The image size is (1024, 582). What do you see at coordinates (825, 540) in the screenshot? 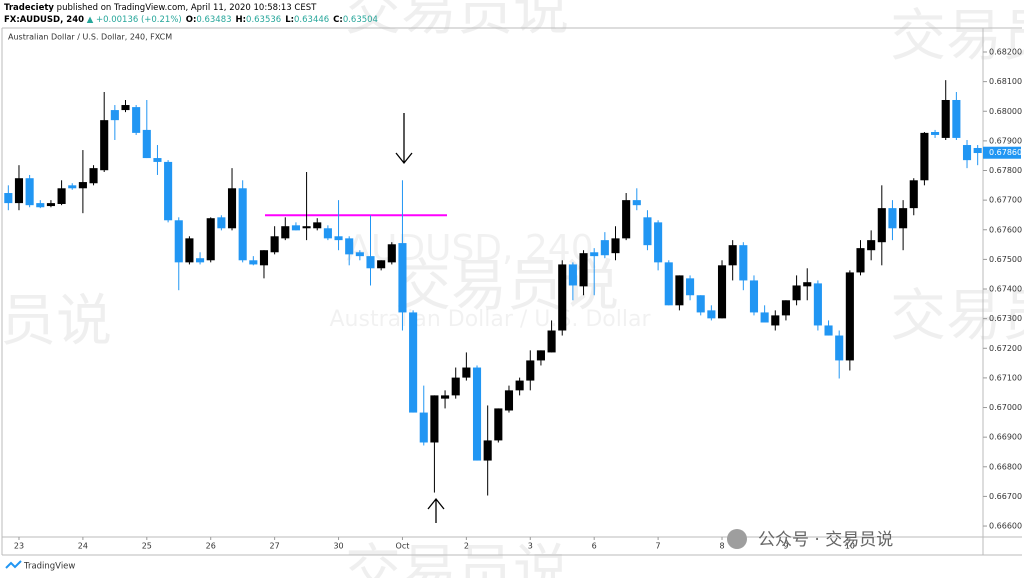
I see `account: 公众号 · 交易员说` at bounding box center [825, 540].